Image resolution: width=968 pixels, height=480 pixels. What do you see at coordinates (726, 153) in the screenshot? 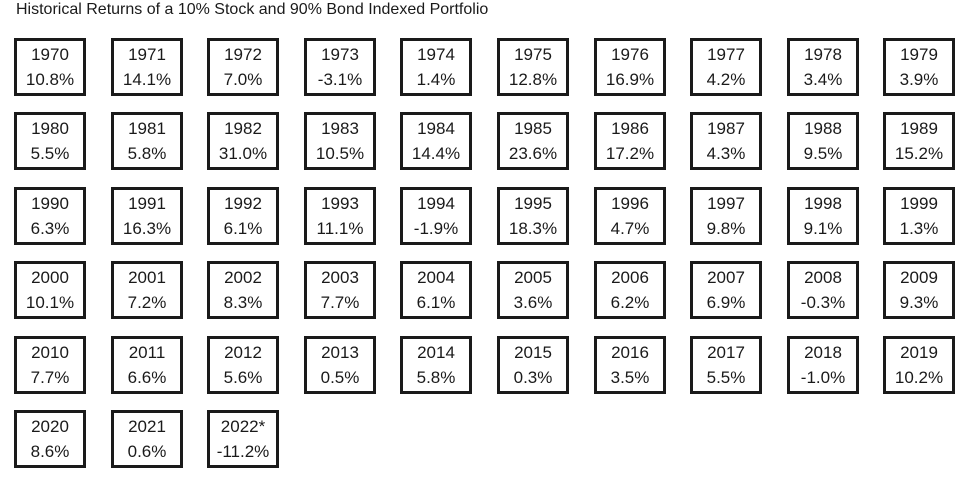
I see `tile-return: 4.3%` at bounding box center [726, 153].